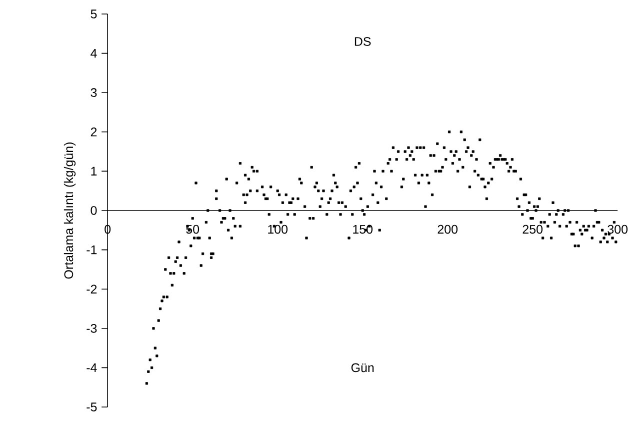 This screenshot has width=641, height=421. What do you see at coordinates (193, 229) in the screenshot?
I see `x-tick-label: 50` at bounding box center [193, 229].